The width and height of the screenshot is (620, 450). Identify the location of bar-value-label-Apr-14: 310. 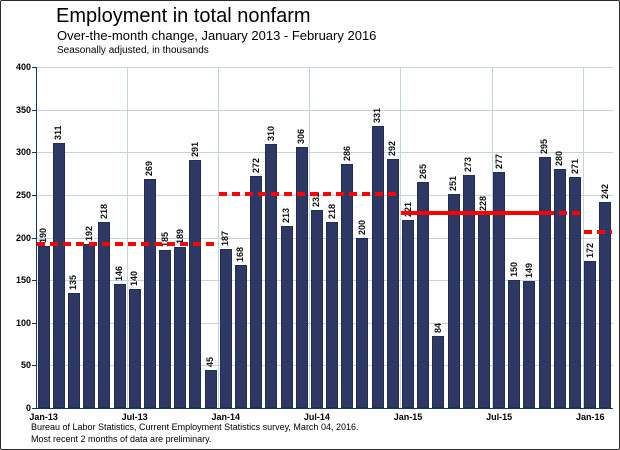
(270, 133).